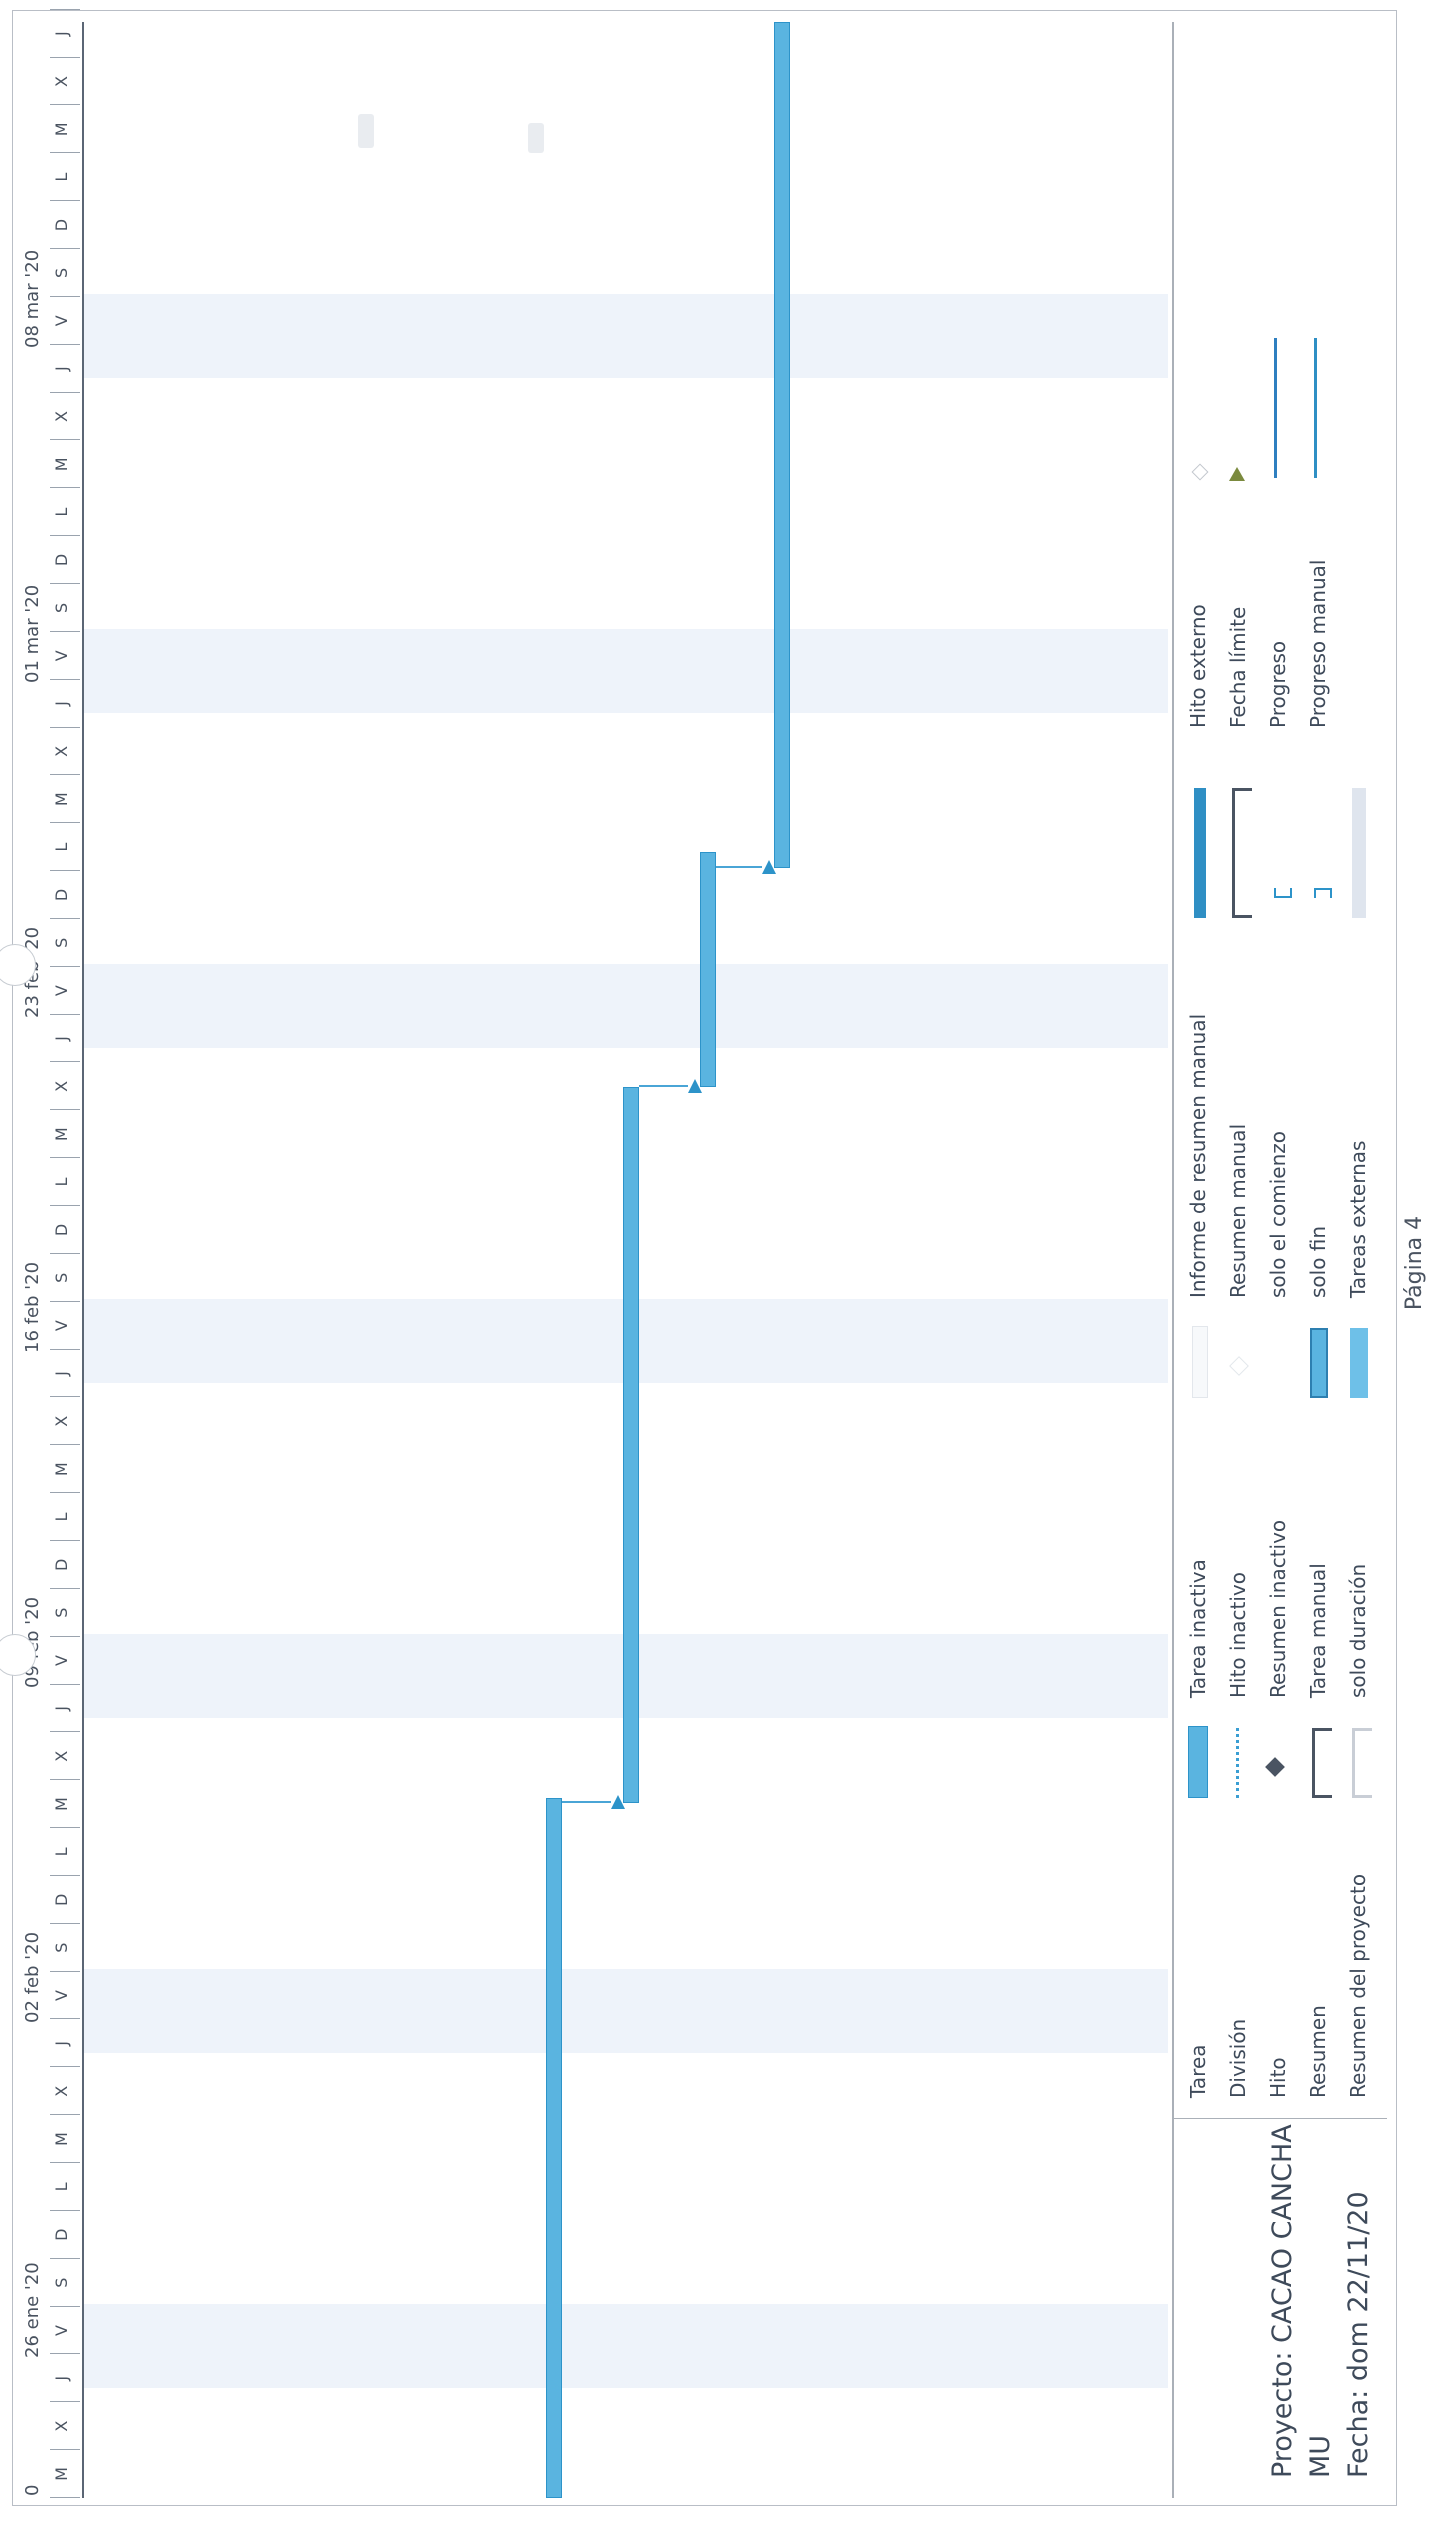 This screenshot has height=2526, width=1453. What do you see at coordinates (32, 2490) in the screenshot?
I see `scale-fragment-label: 0` at bounding box center [32, 2490].